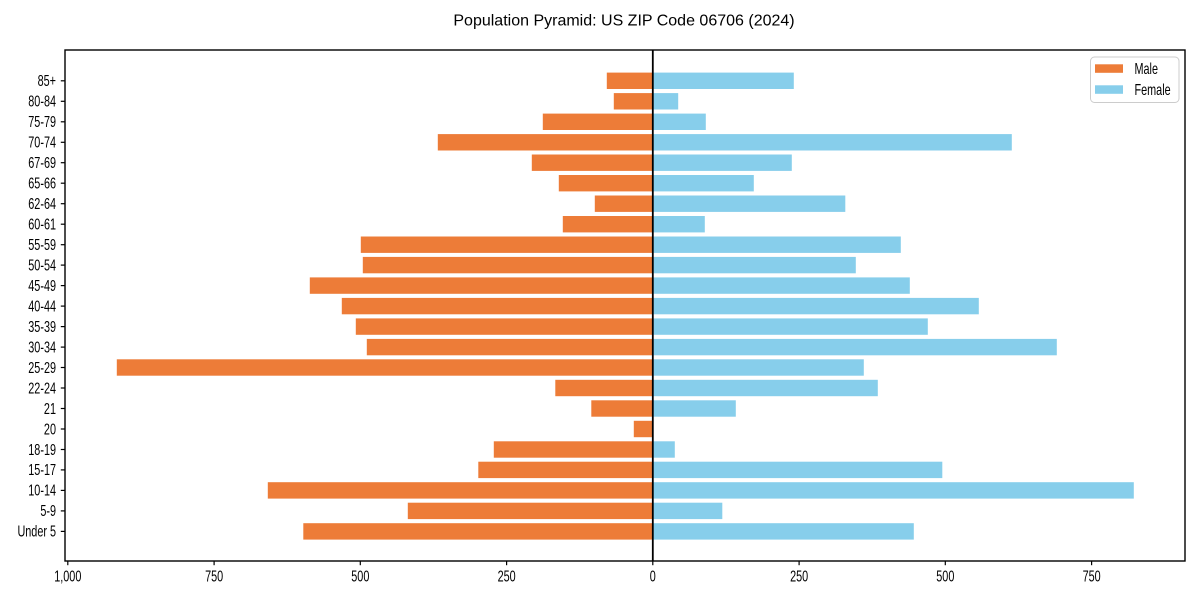 This screenshot has height=600, width=1200. What do you see at coordinates (42, 203) in the screenshot?
I see `svg-text: 62-64` at bounding box center [42, 203].